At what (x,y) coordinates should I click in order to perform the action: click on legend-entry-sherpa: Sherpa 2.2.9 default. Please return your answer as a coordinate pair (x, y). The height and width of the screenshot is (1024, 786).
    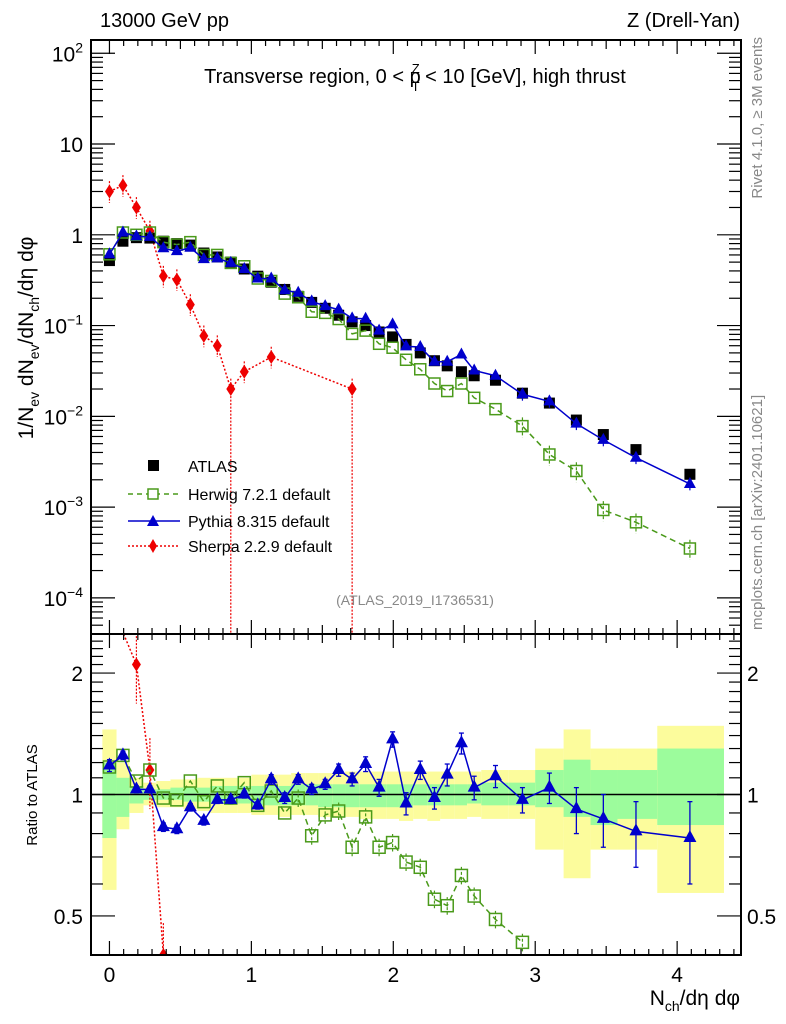
    Looking at the image, I should click on (230, 547).